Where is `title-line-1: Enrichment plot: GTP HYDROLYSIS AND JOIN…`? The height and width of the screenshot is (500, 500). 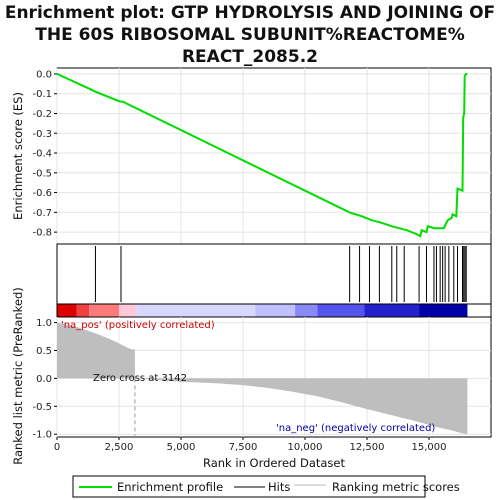 title-line-1: Enrichment plot: GTP HYDROLYSIS AND JOIN… is located at coordinates (250, 13).